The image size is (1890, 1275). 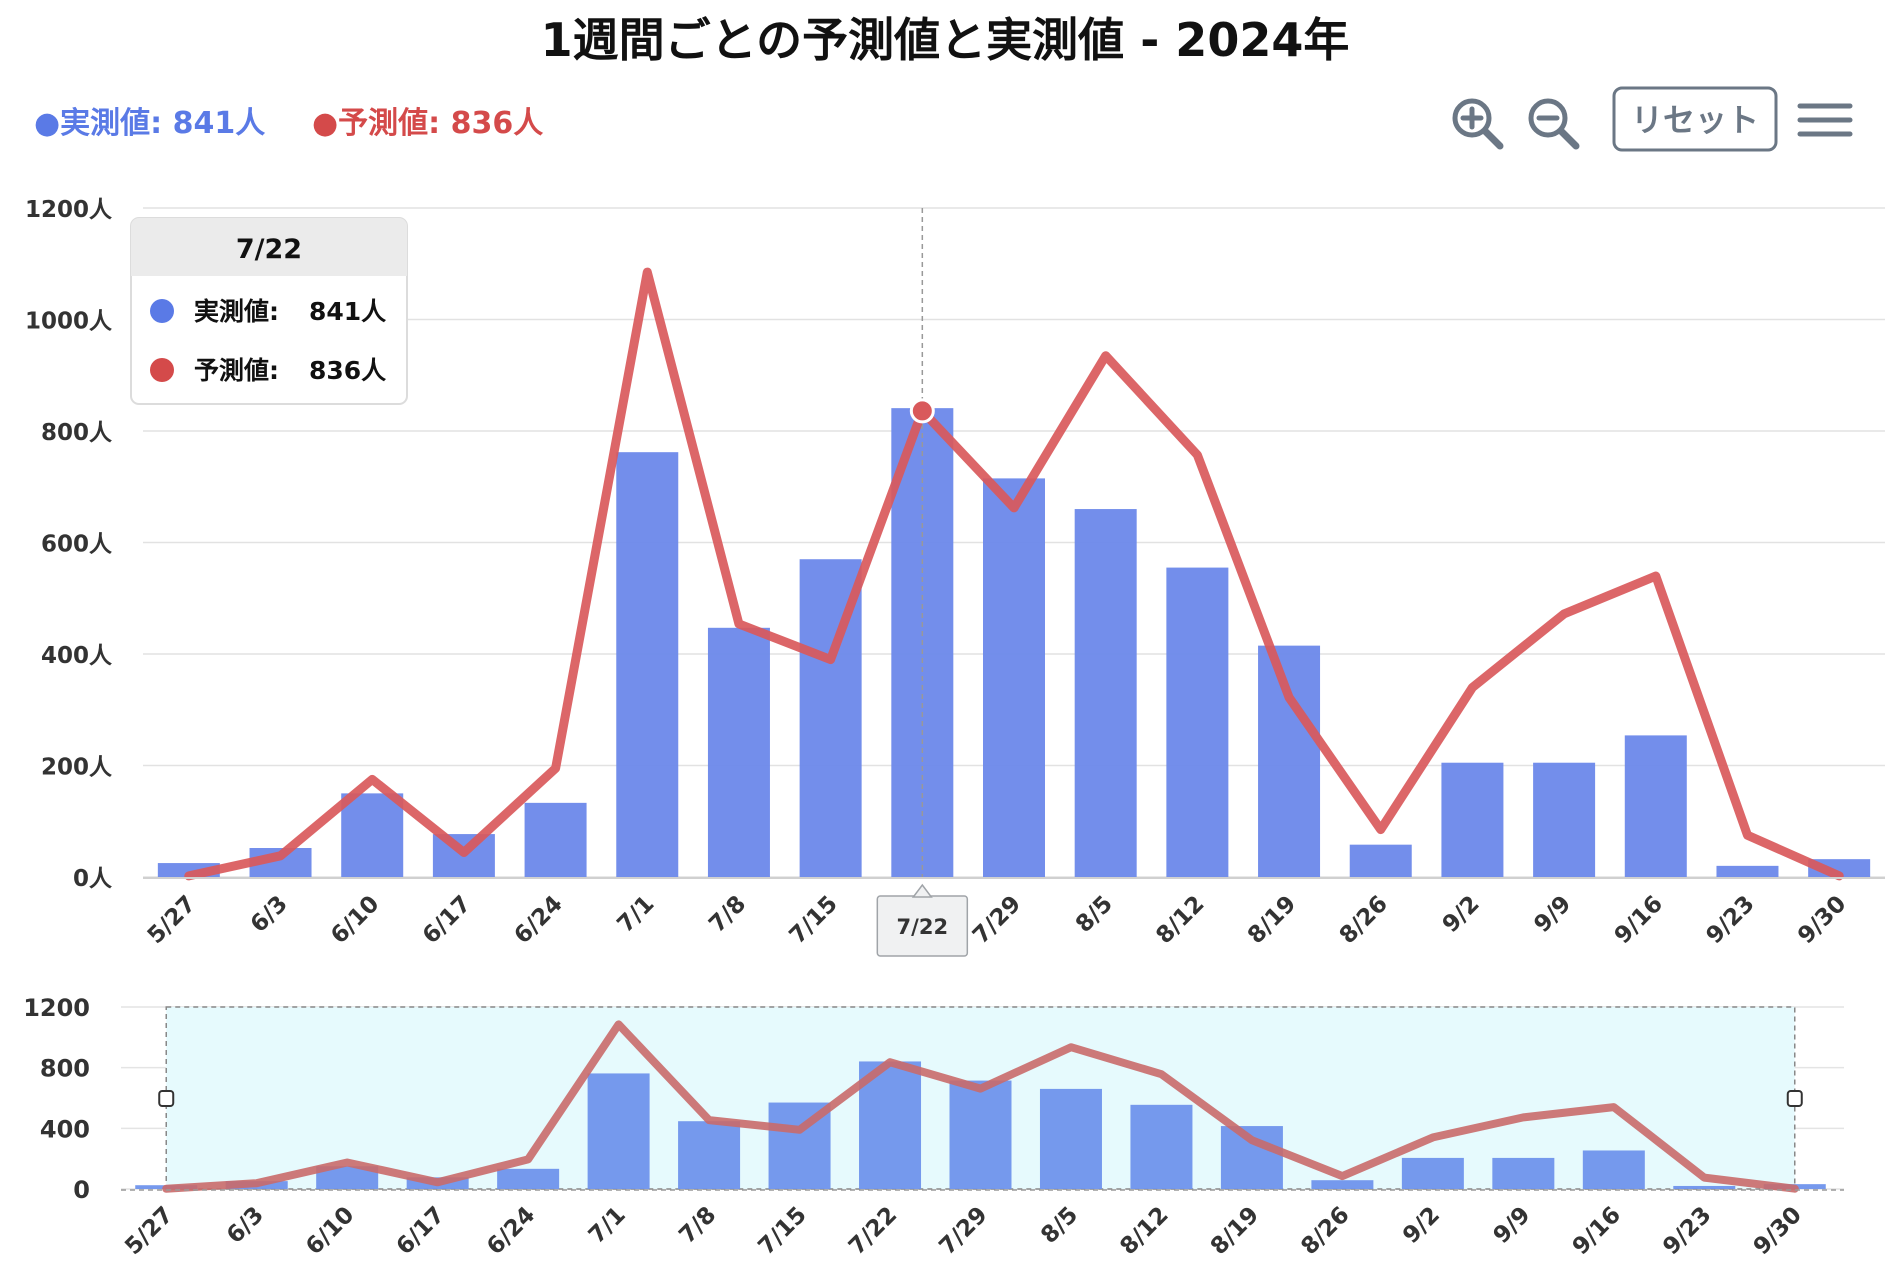 What do you see at coordinates (269, 914) in the screenshot?
I see `x-tick-label: 6/3` at bounding box center [269, 914].